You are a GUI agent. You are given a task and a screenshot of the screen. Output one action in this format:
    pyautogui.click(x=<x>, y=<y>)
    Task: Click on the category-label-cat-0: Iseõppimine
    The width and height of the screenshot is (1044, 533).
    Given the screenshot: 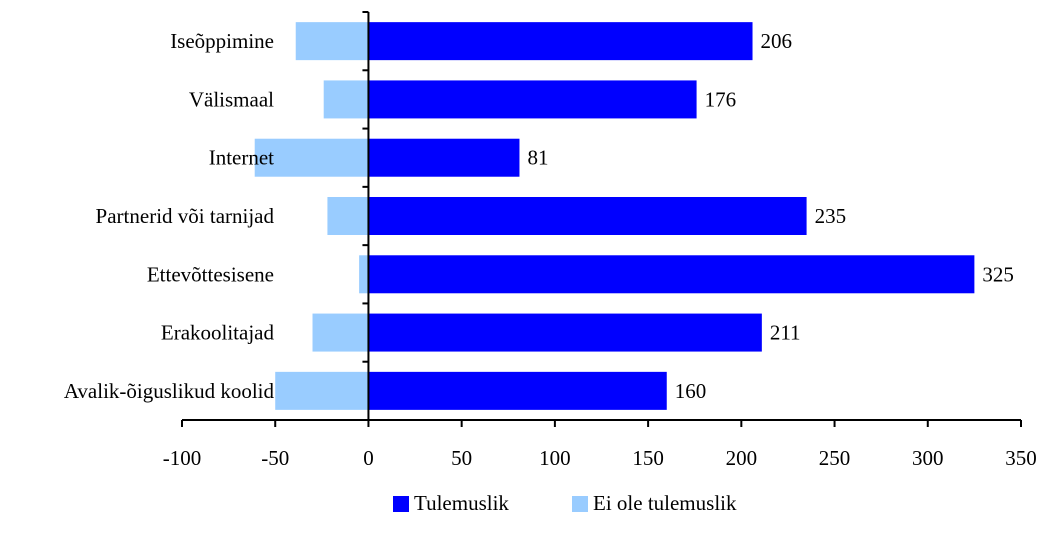 What is the action you would take?
    pyautogui.click(x=222, y=41)
    